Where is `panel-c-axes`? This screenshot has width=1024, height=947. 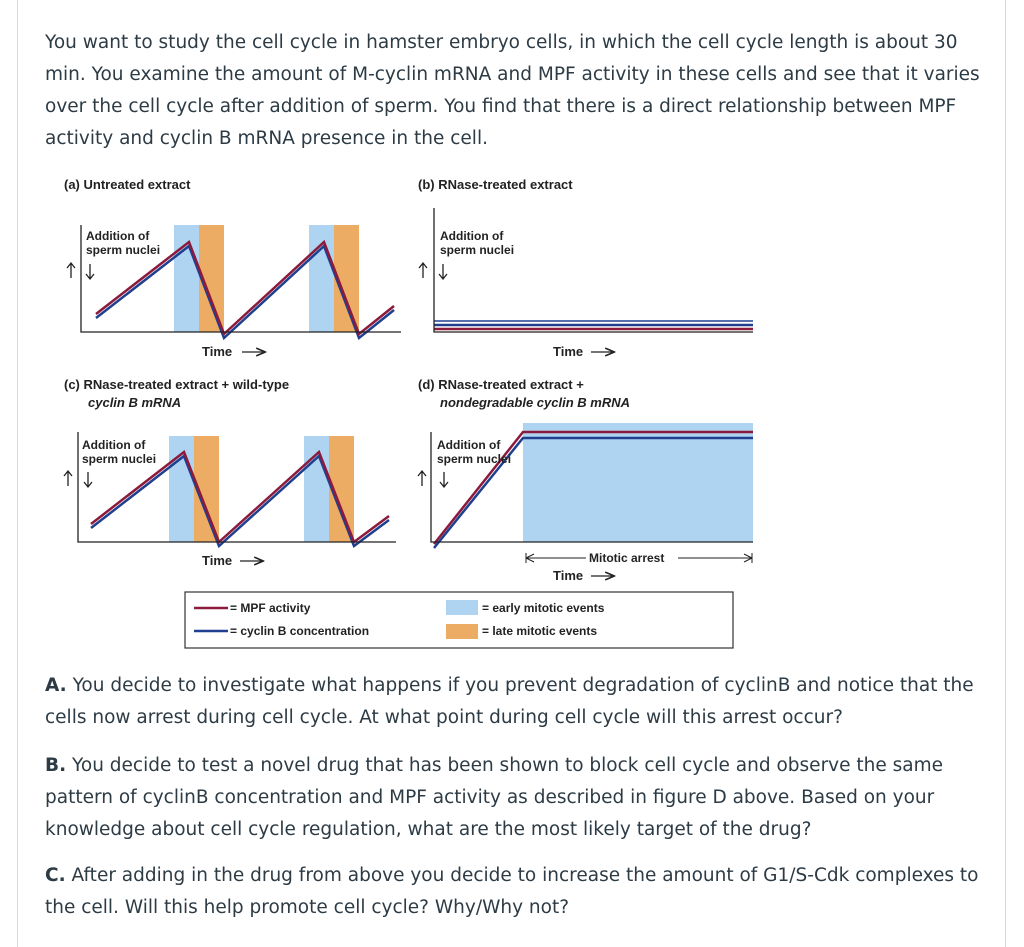 panel-c-axes is located at coordinates (236, 487).